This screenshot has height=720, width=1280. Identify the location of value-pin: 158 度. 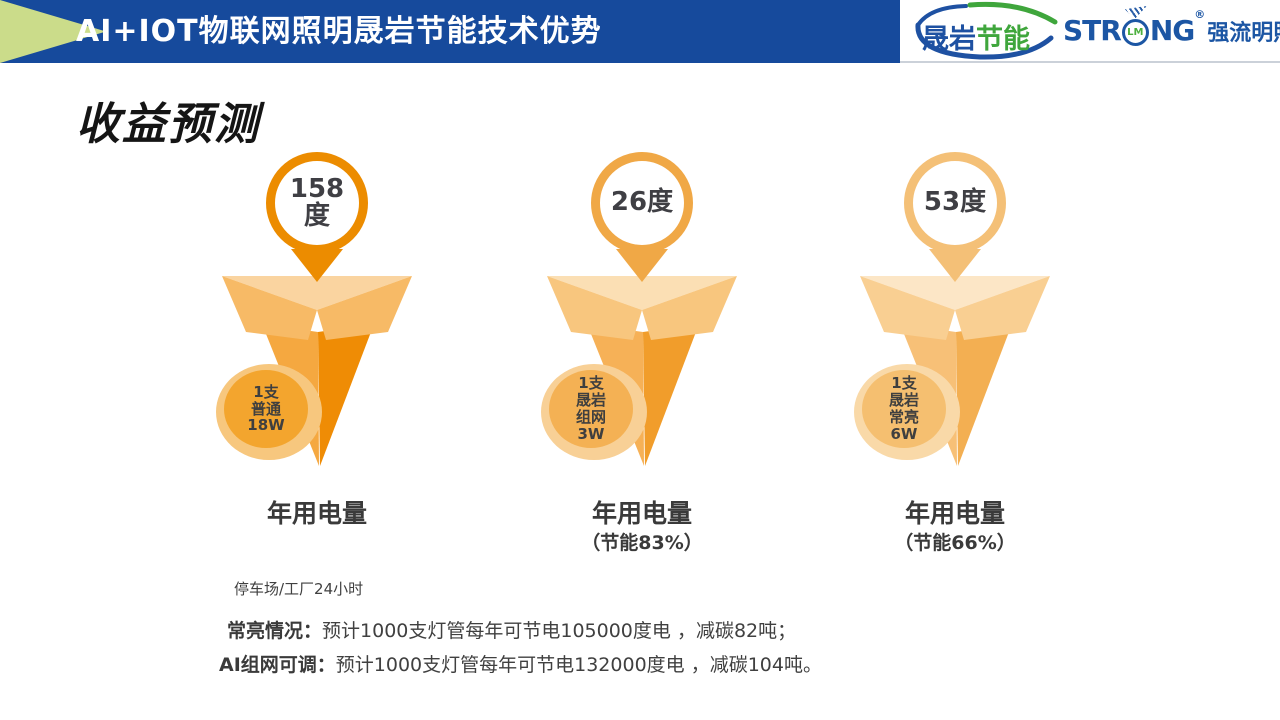
(317, 217).